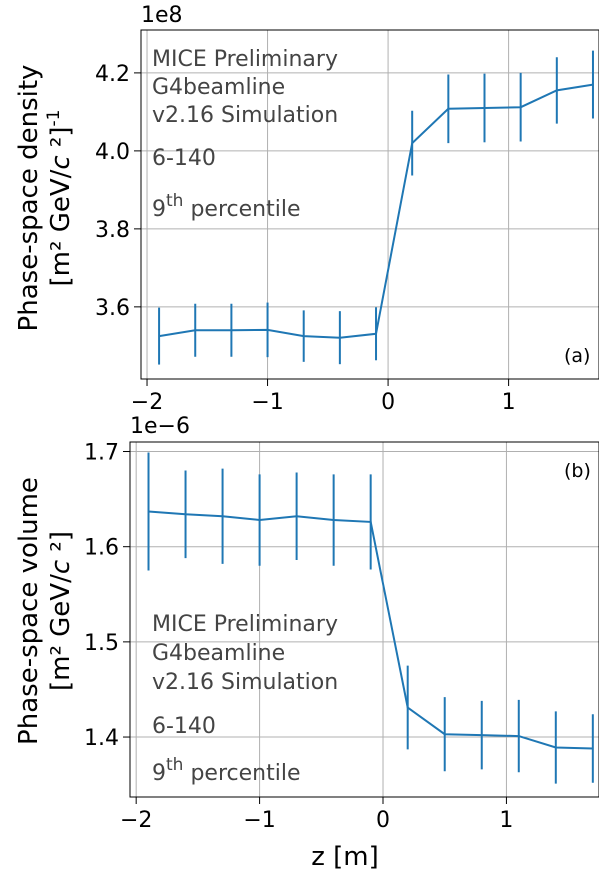 The height and width of the screenshot is (878, 599). What do you see at coordinates (112, 308) in the screenshot?
I see `y-tick-label: 3.6` at bounding box center [112, 308].